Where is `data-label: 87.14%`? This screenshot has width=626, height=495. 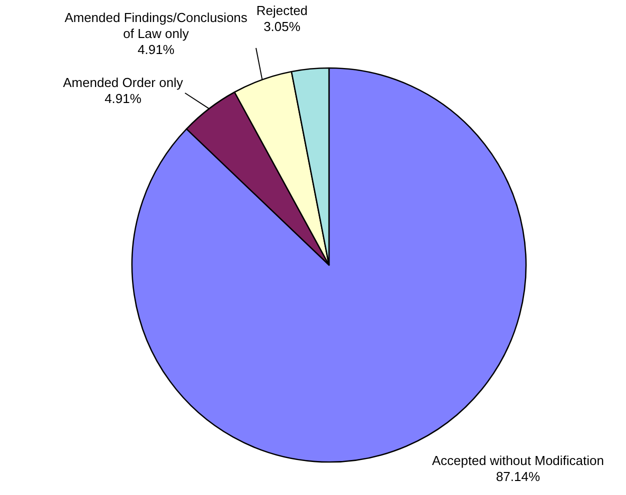
data-label: 87.14% is located at coordinates (518, 476).